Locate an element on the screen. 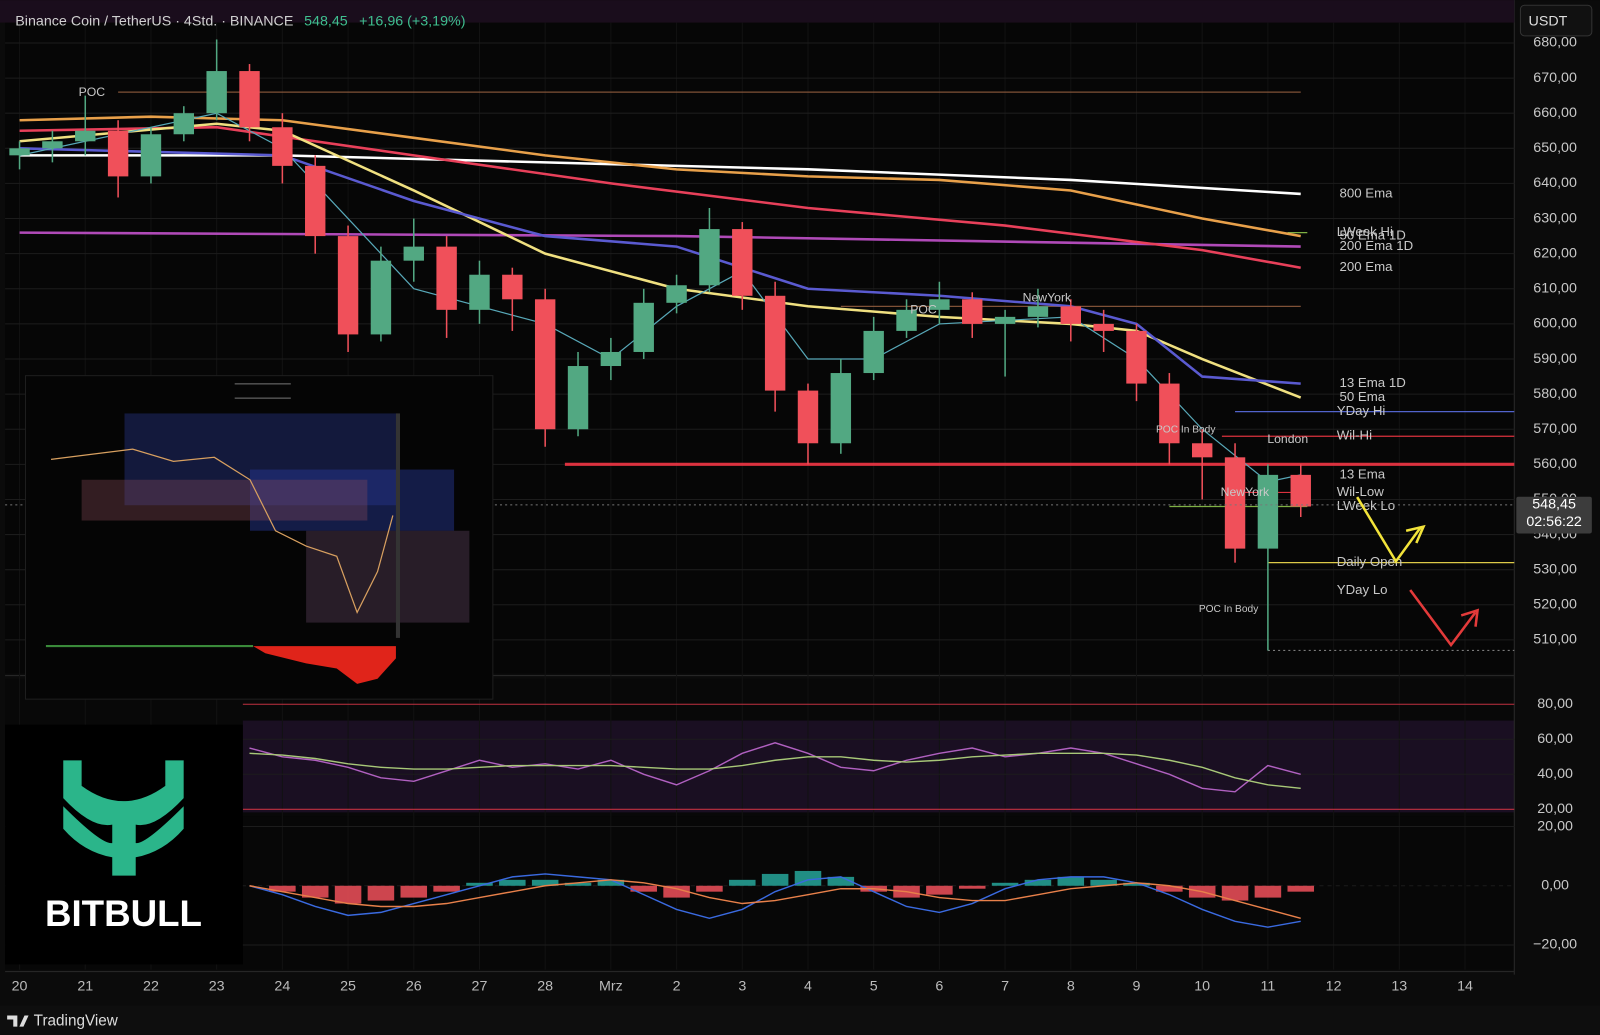 Image resolution: width=1600 pixels, height=1035 pixels. x-tick-label: 13 is located at coordinates (1399, 987).